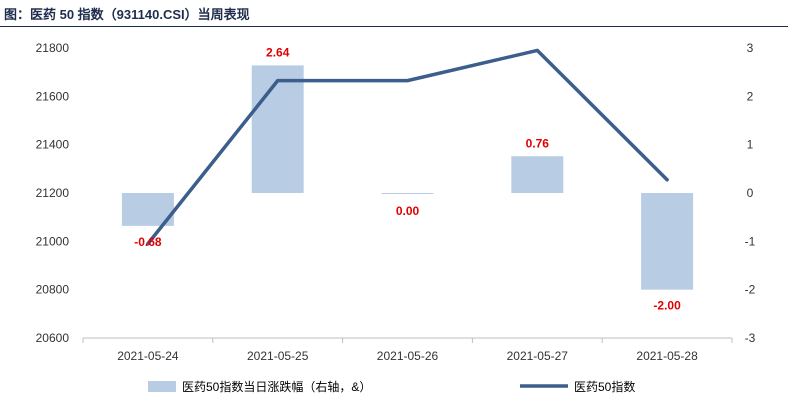 The image size is (796, 411). Describe the element at coordinates (750, 48) in the screenshot. I see `right-axis-tick-label: 3` at that location.